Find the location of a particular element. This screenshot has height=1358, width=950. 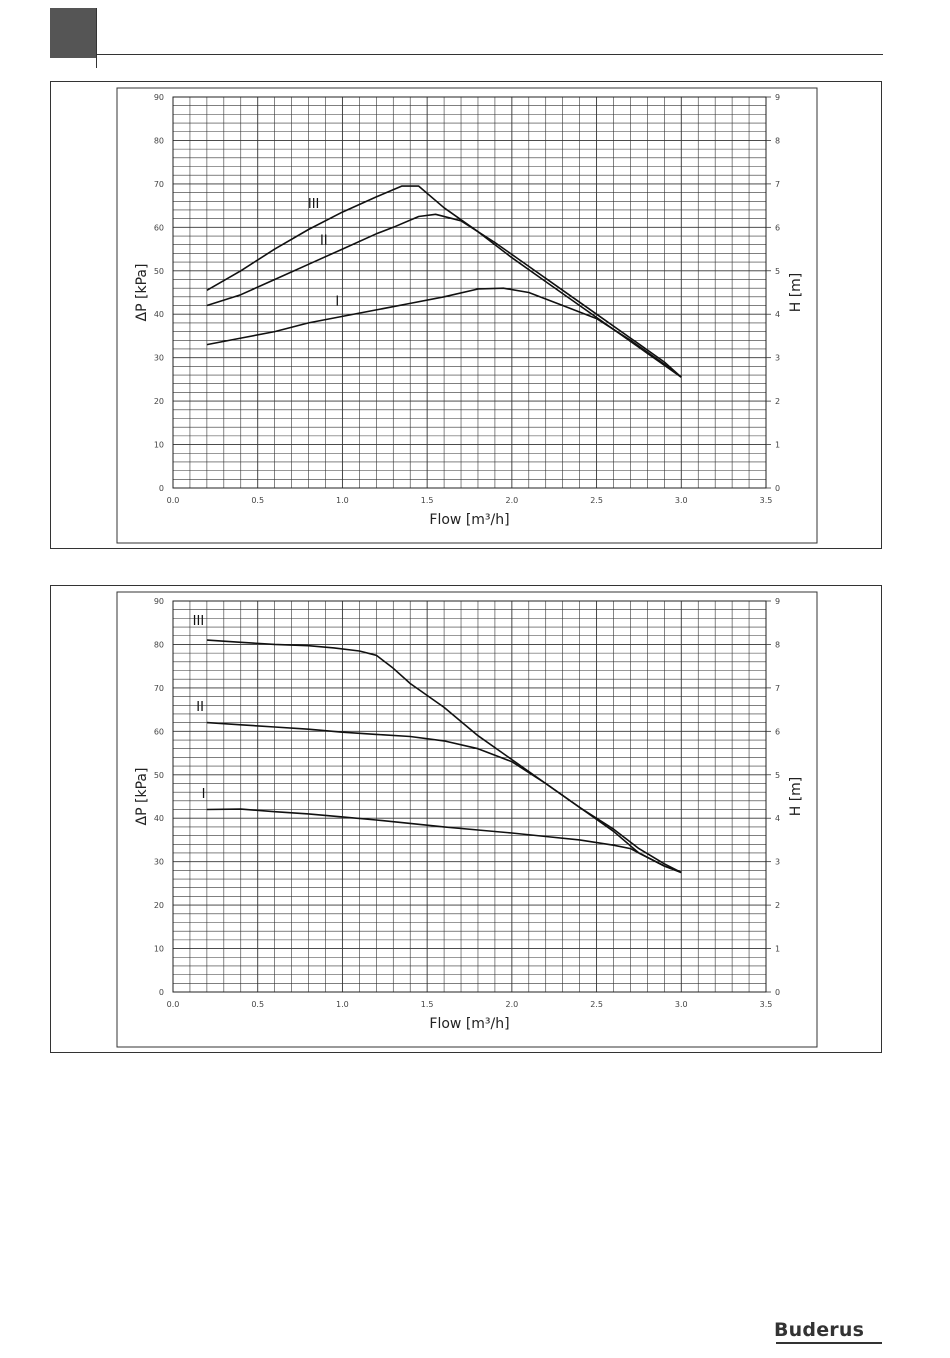

header-block is located at coordinates (73, 33).